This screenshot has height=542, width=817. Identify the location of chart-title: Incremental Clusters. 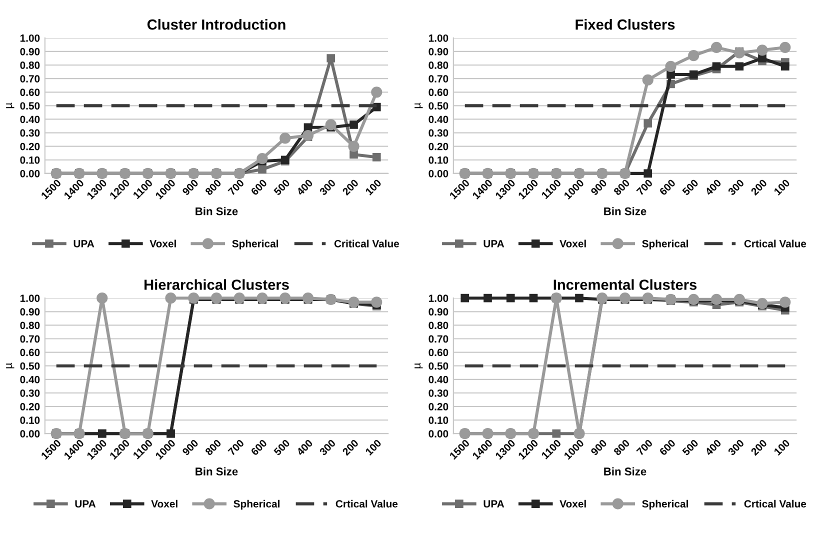
(625, 284).